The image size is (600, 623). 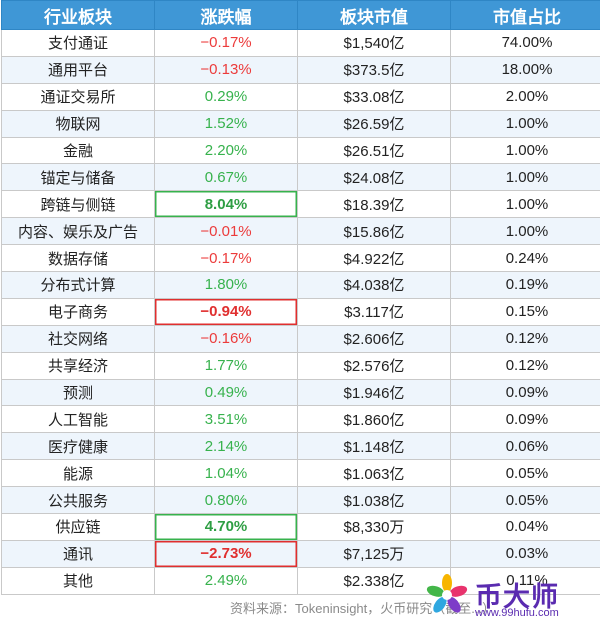 What do you see at coordinates (78, 285) in the screenshot?
I see `sector-cell: 分布式计算` at bounding box center [78, 285].